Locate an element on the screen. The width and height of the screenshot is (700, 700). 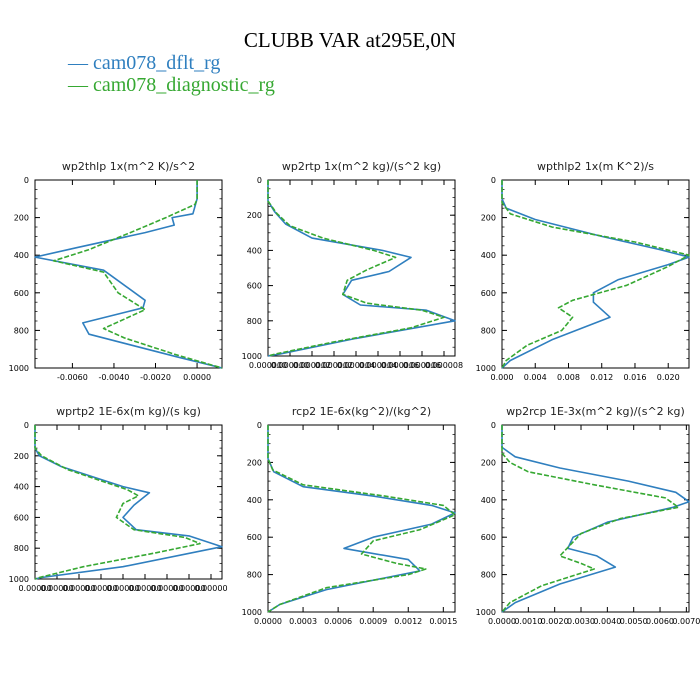
x-tick-label: -0.0020 is located at coordinates (155, 377).